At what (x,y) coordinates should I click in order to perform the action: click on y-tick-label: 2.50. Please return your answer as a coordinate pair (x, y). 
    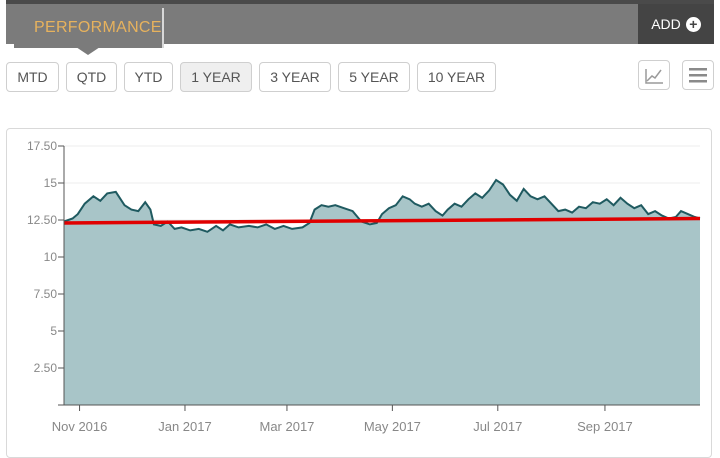
    Looking at the image, I should click on (46, 368).